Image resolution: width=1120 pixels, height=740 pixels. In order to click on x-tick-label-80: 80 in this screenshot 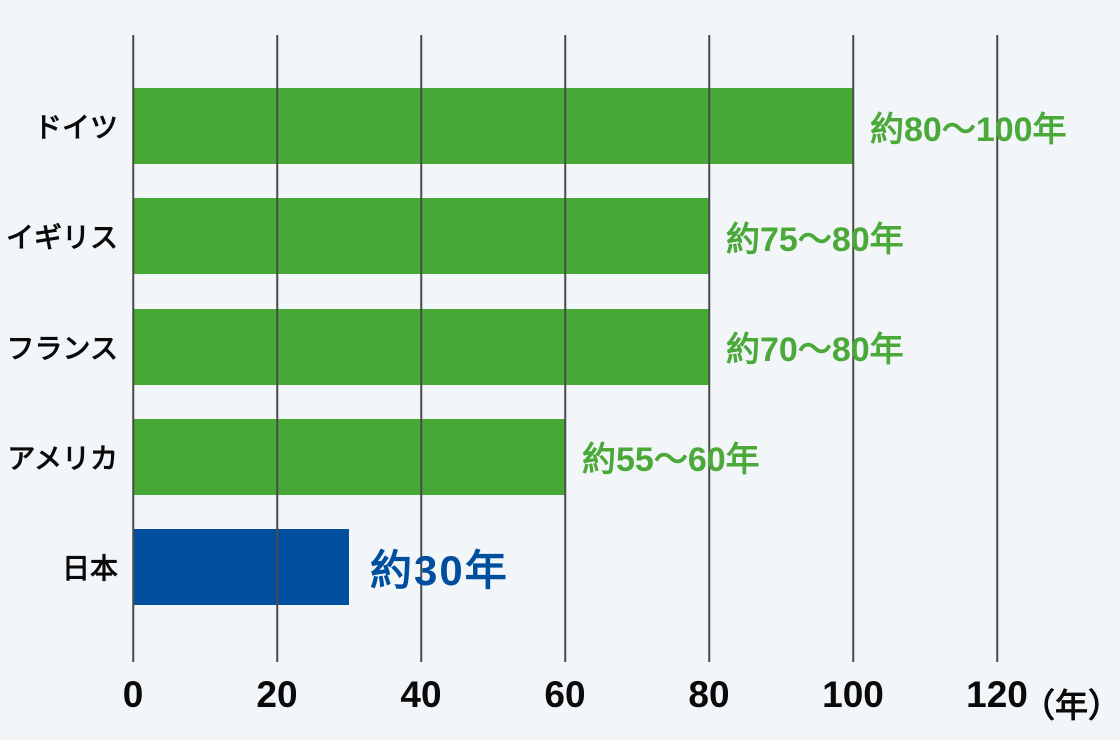, I will do `click(709, 694)`.